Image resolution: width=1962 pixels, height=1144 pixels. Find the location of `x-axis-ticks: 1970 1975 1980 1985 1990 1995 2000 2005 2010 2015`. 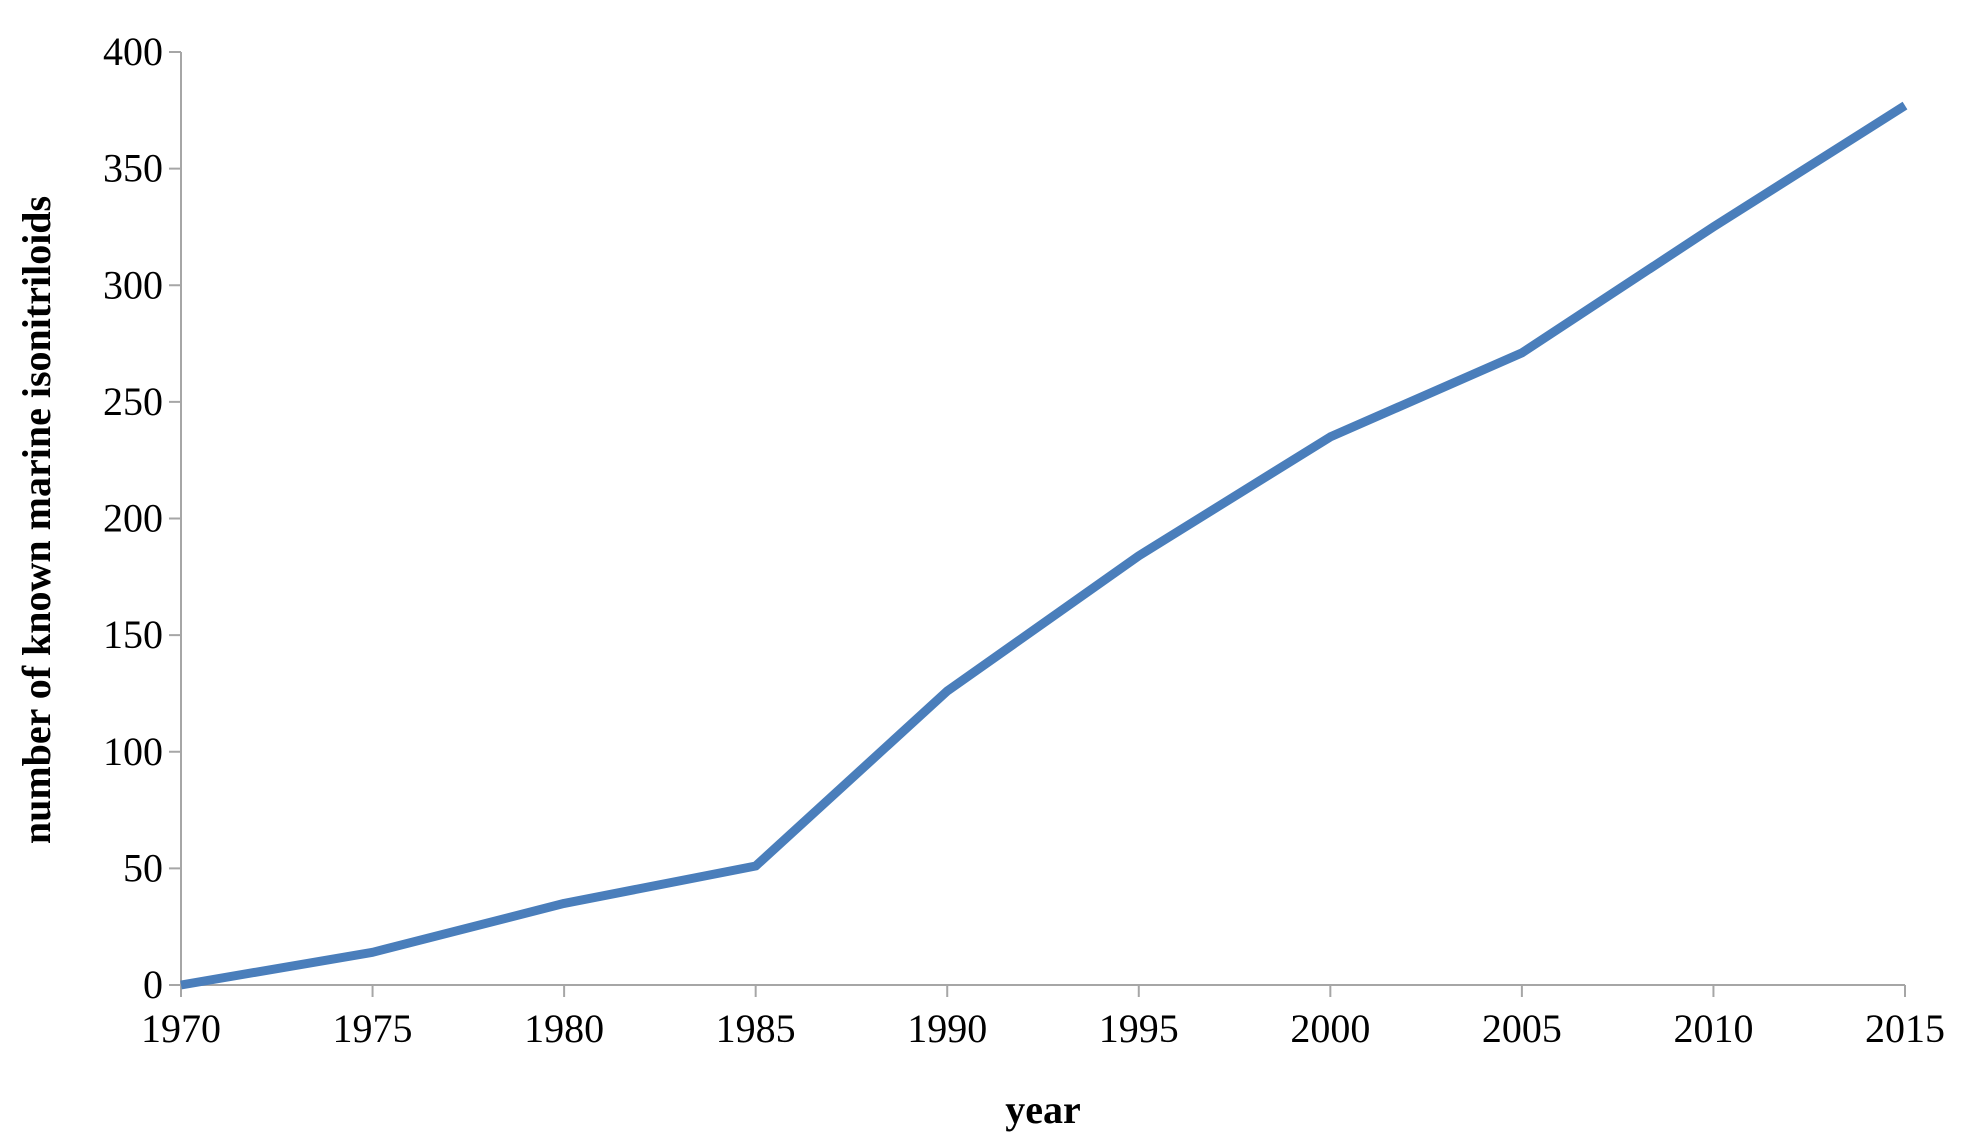

x-axis-ticks: 1970 1975 1980 1985 1990 1995 2000 2005 2010 2015 is located at coordinates (1043, 1018).